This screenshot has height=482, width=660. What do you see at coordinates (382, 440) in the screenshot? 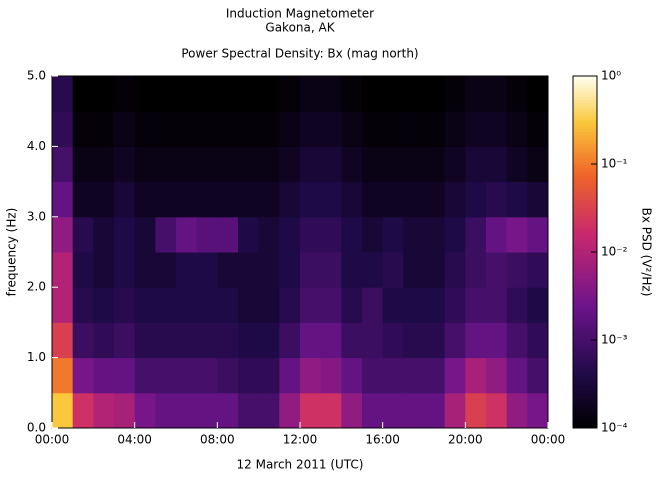
I see `x-tick-label: 16:00` at bounding box center [382, 440].